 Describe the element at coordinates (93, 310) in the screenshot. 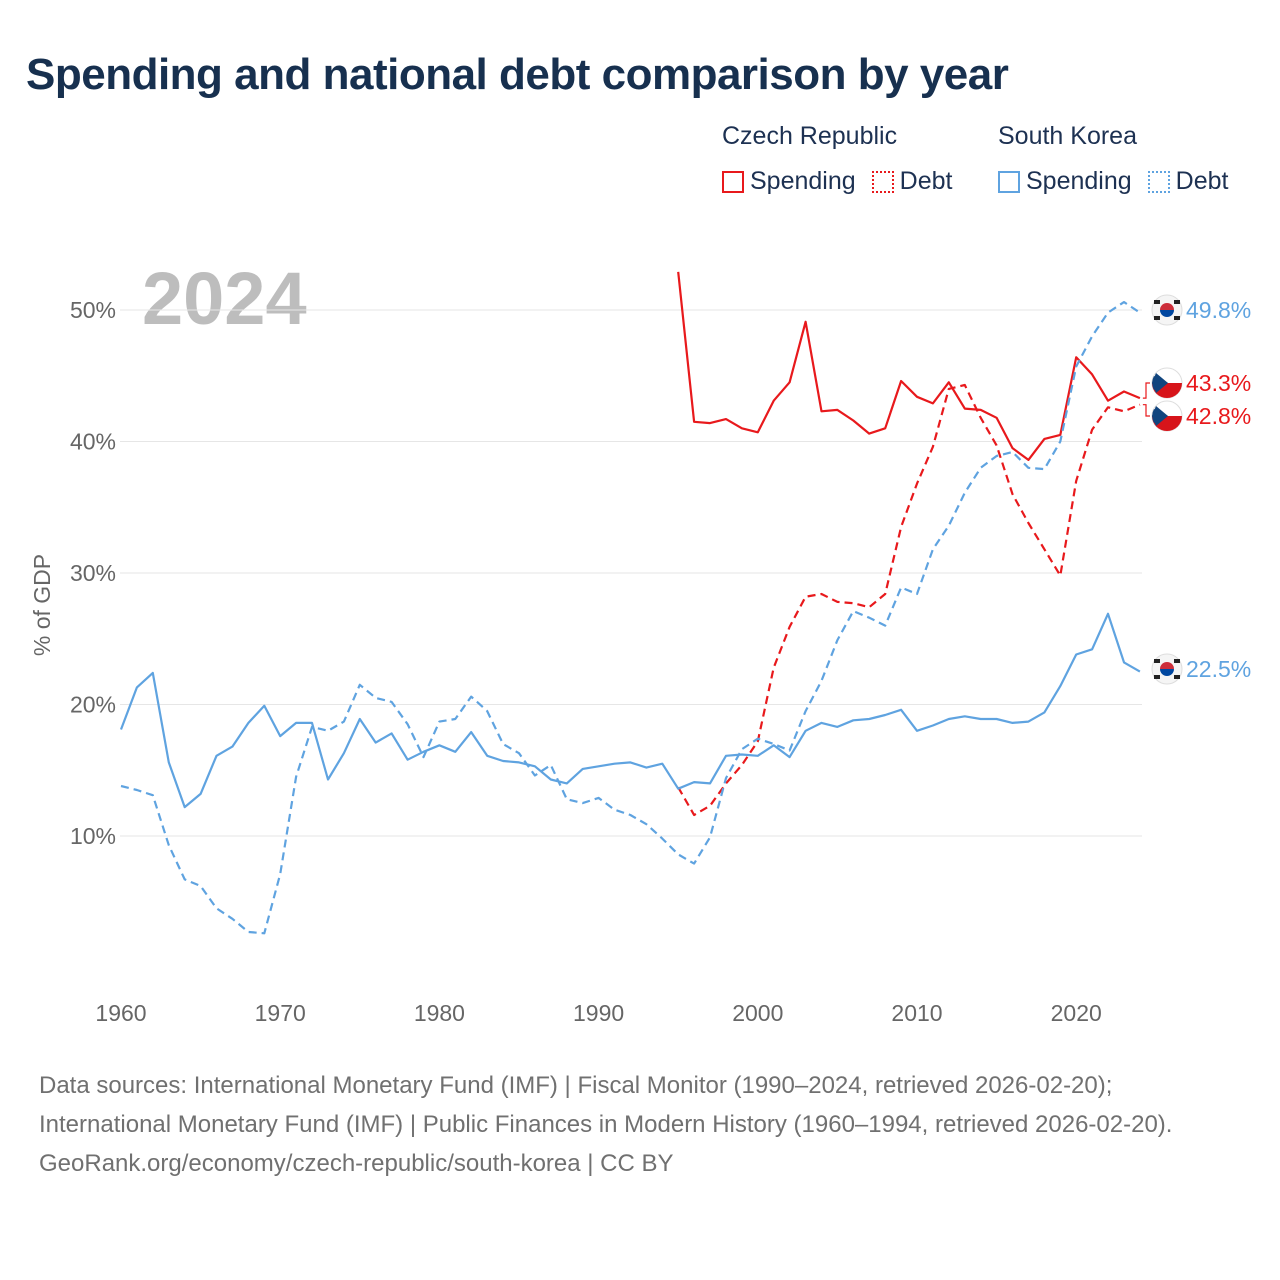

I see `y-tick-label: 50%` at that location.